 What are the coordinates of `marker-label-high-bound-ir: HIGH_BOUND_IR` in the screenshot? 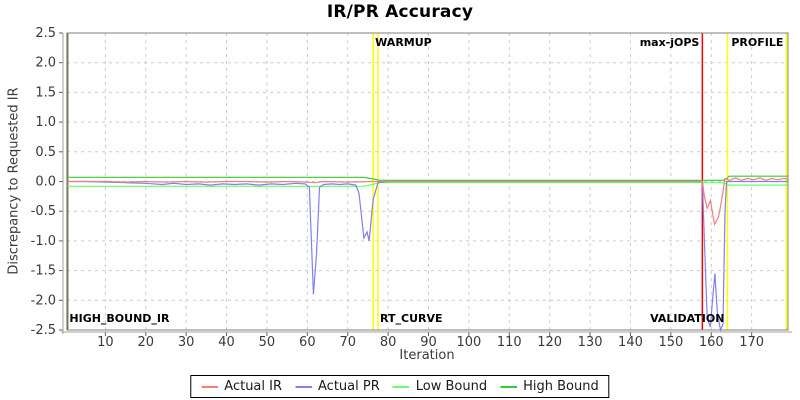 It's located at (119, 318).